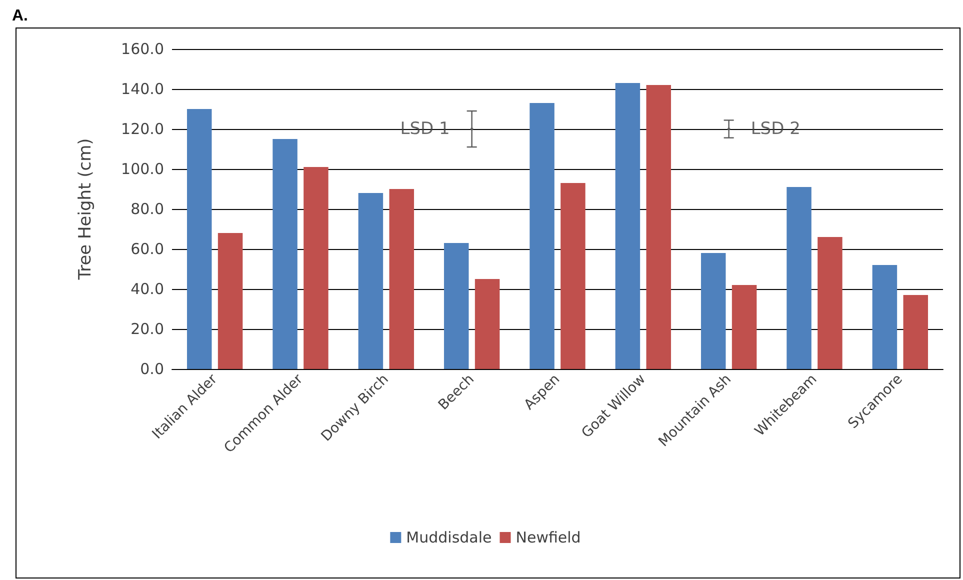  What do you see at coordinates (142, 49) in the screenshot?
I see `y-tick-label: 160.0` at bounding box center [142, 49].